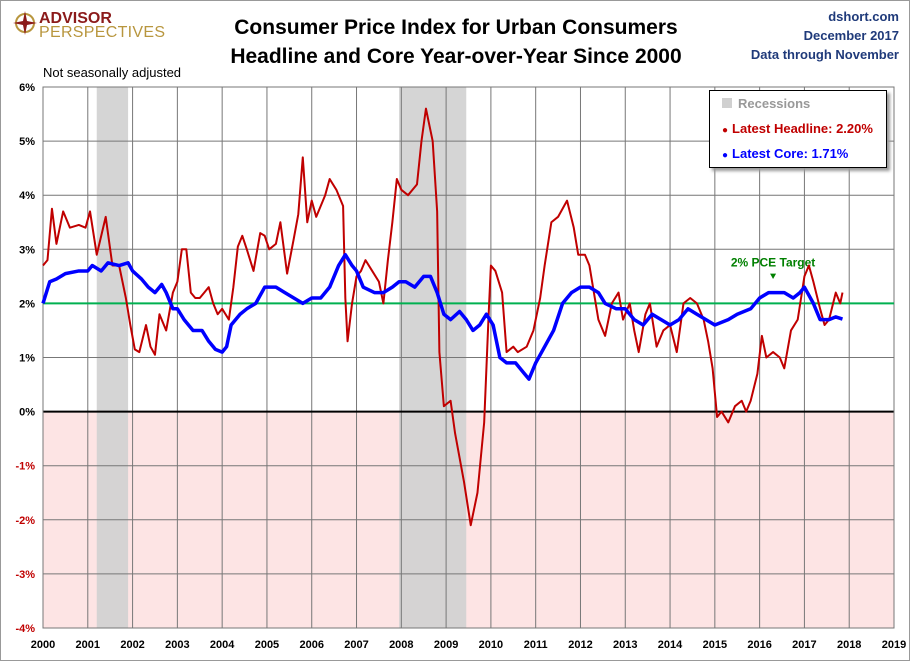 This screenshot has width=910, height=661. Describe the element at coordinates (580, 645) in the screenshot. I see `x-tick-label: 2012` at that location.